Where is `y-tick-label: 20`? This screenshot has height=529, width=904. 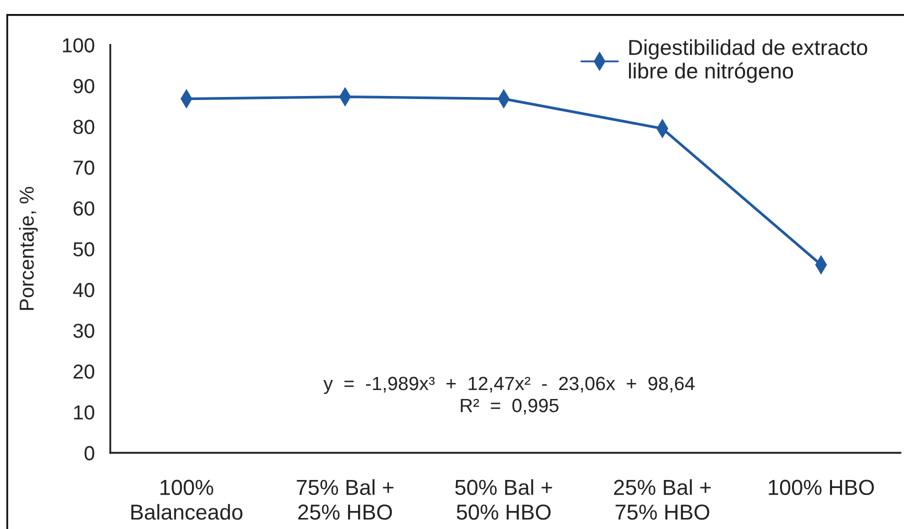 y-tick-label: 20 is located at coordinates (84, 371).